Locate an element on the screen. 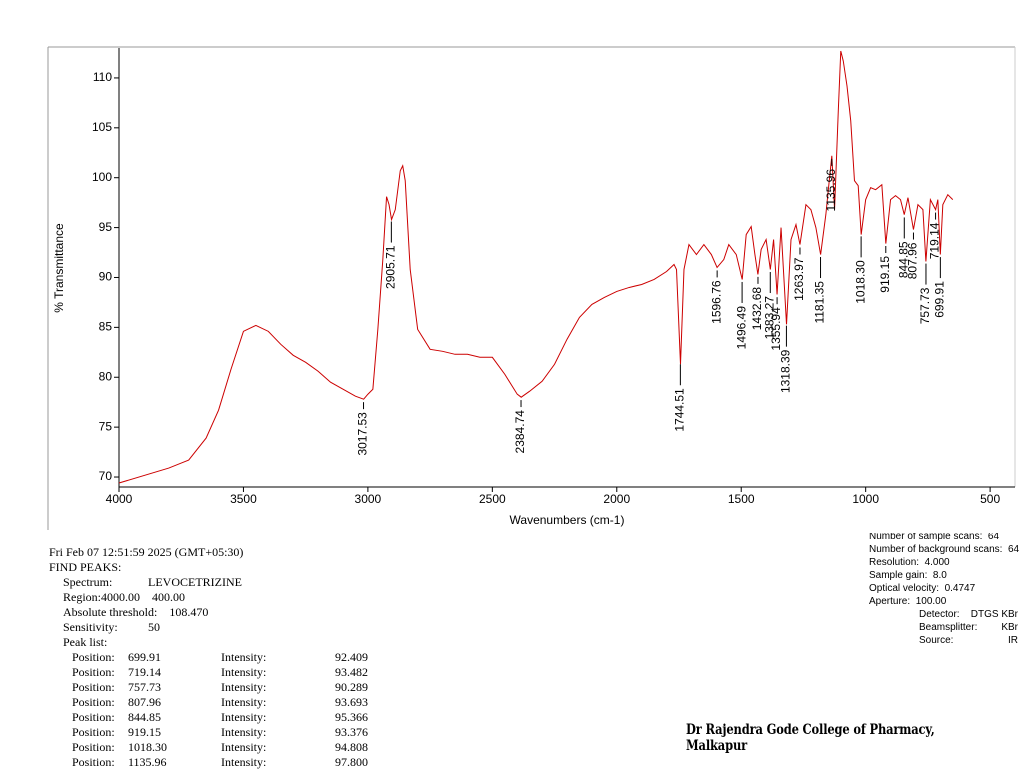 This screenshot has width=1024, height=770. sensitivity: 50 is located at coordinates (154, 627).